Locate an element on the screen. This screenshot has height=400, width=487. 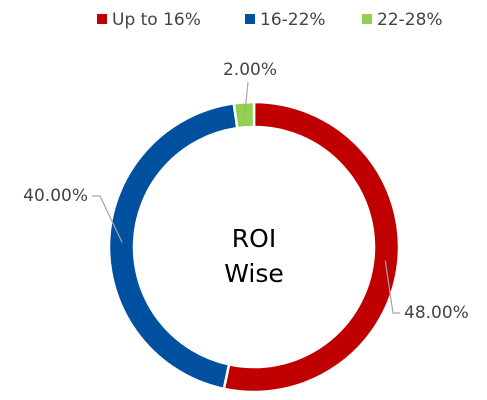
legend-label: 22-28% is located at coordinates (410, 20).